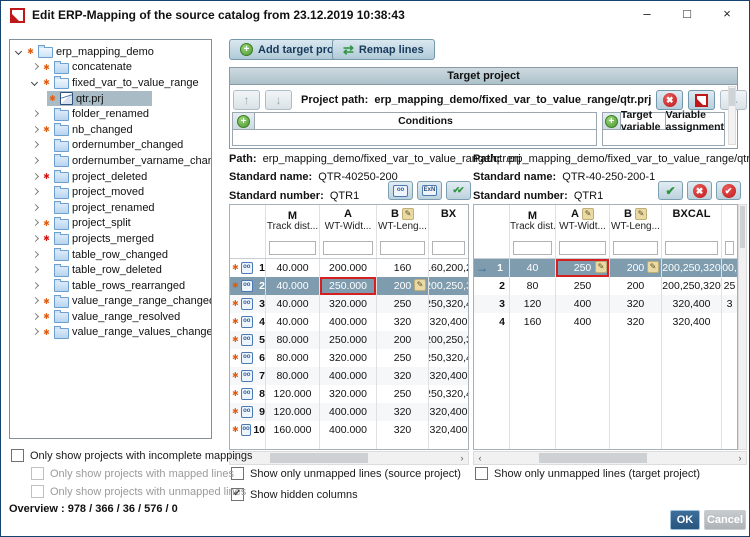 This screenshot has height=537, width=750. What do you see at coordinates (611, 121) in the screenshot?
I see `add-assignment-button: +` at bounding box center [611, 121].